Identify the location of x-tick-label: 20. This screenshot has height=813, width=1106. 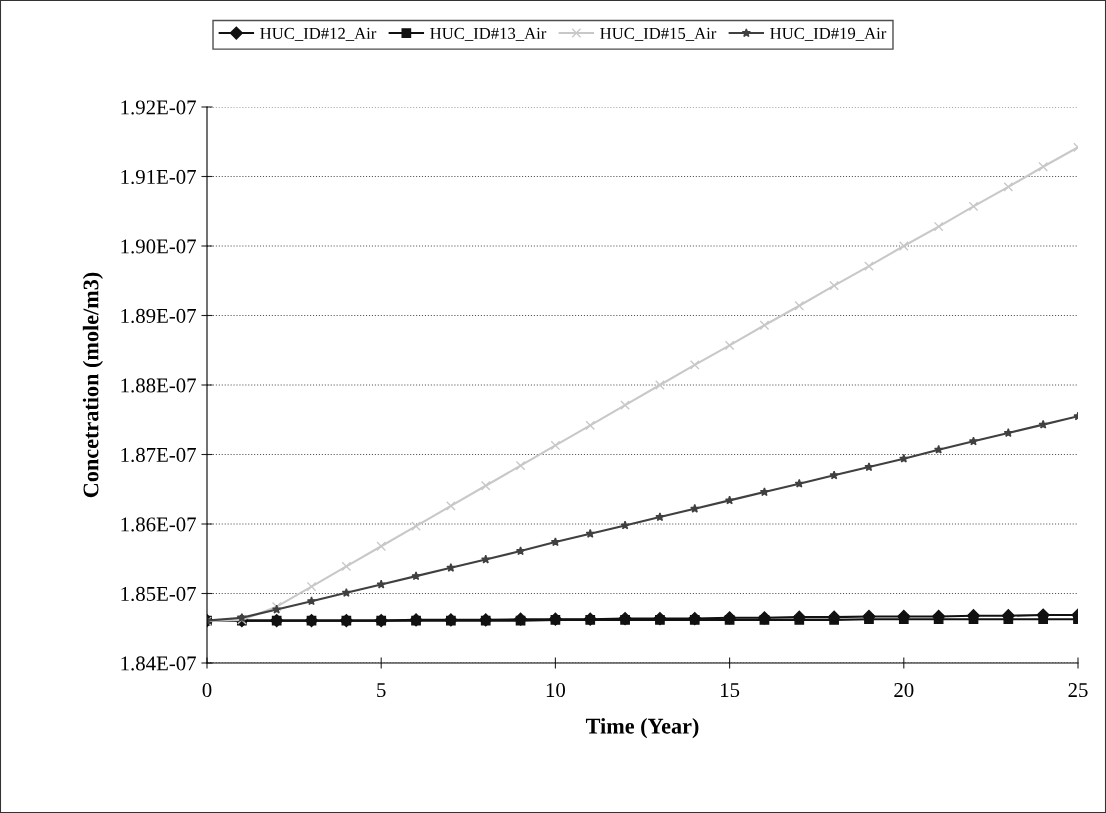
(904, 690).